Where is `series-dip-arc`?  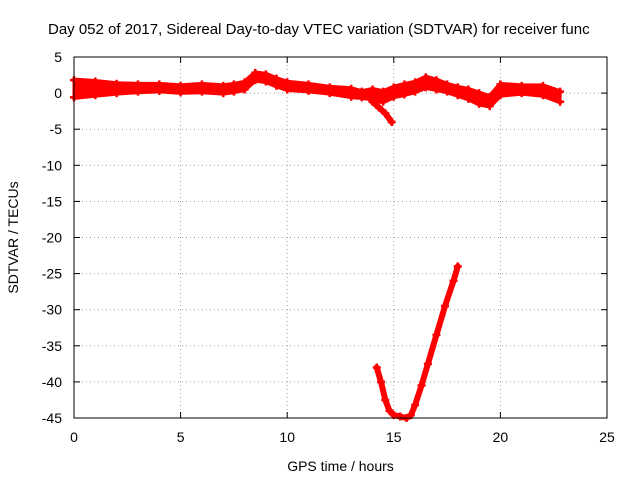
series-dip-arc is located at coordinates (417, 342).